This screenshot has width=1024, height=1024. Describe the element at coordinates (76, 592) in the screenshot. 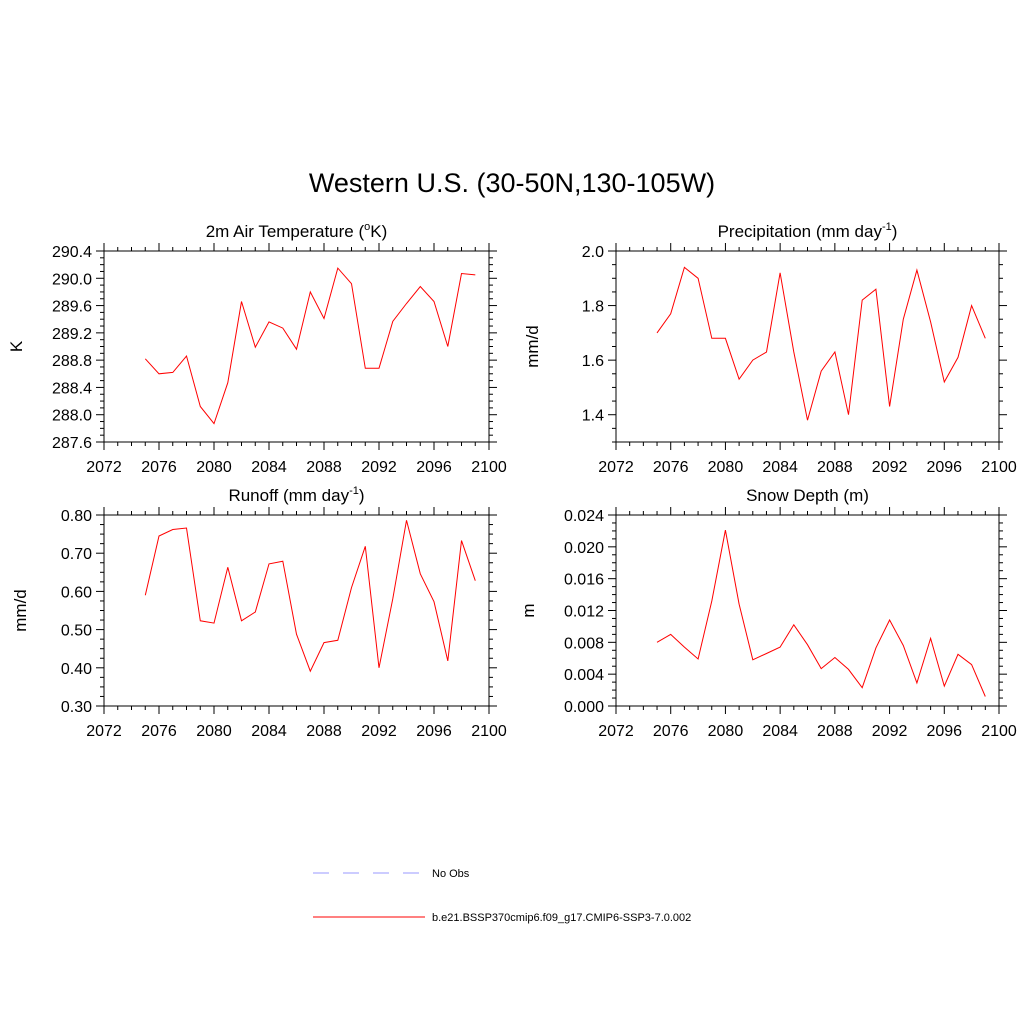

I see `y-tick-label: 0.60` at that location.